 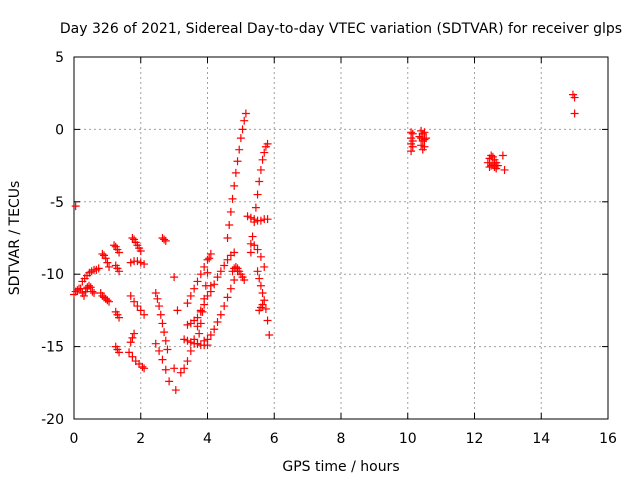 I want to click on x-tick-label: 14, so click(x=541, y=439).